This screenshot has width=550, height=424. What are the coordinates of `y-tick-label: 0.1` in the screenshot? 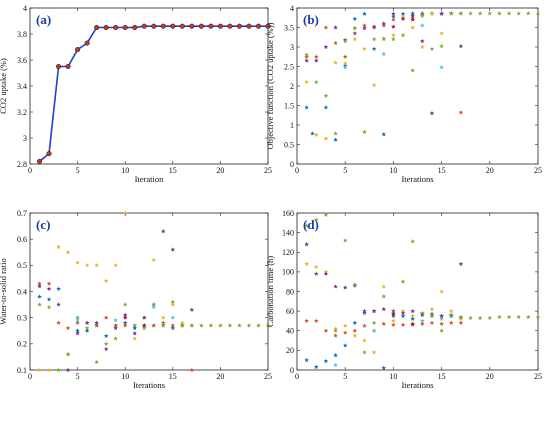 It's located at (22, 370).